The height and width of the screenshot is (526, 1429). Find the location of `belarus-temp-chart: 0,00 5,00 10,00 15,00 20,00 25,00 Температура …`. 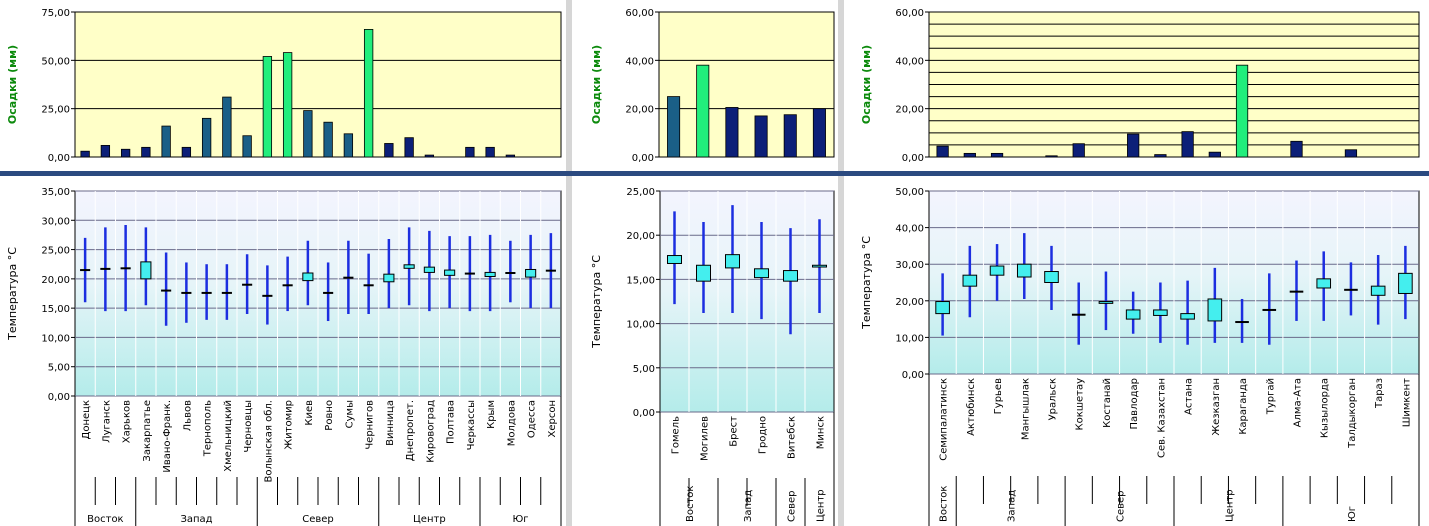

belarus-temp-chart: 0,00 5,00 10,00 15,00 20,00 25,00 Температура … is located at coordinates (712, 356).